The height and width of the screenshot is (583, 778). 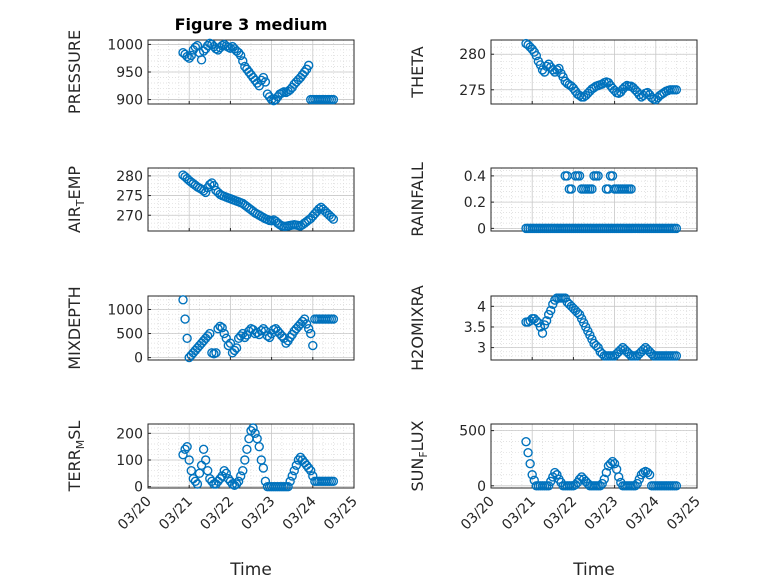 What do you see at coordinates (74, 327) in the screenshot?
I see `y-axis-label: MIXDEPTH` at bounding box center [74, 327].